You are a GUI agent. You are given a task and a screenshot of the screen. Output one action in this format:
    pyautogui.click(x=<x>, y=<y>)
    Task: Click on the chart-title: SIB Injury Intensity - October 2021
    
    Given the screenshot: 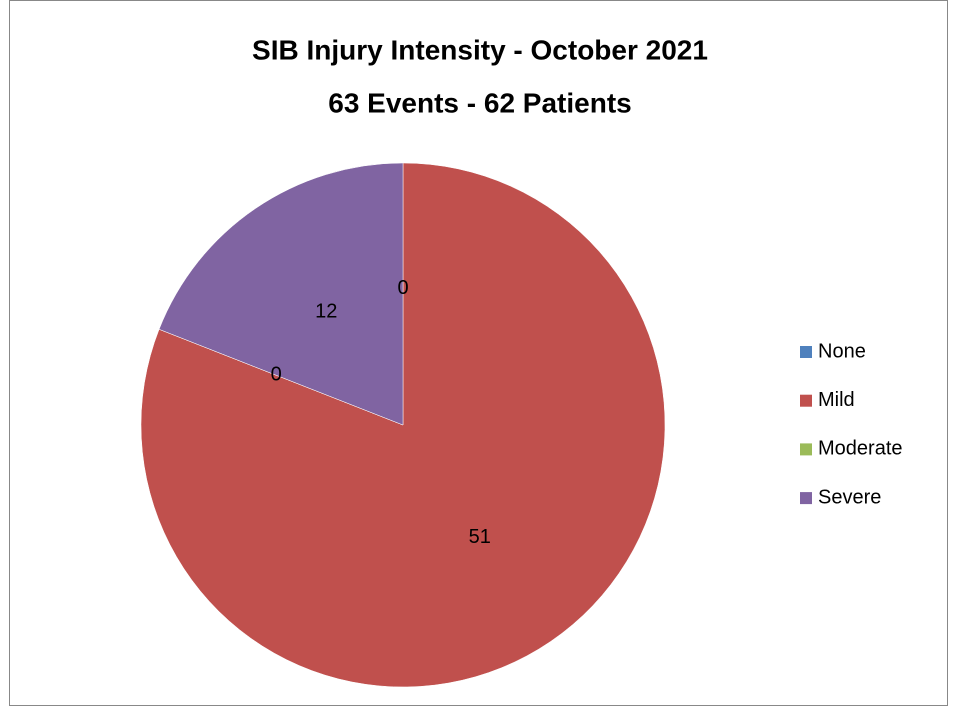 What is the action you would take?
    pyautogui.click(x=480, y=49)
    